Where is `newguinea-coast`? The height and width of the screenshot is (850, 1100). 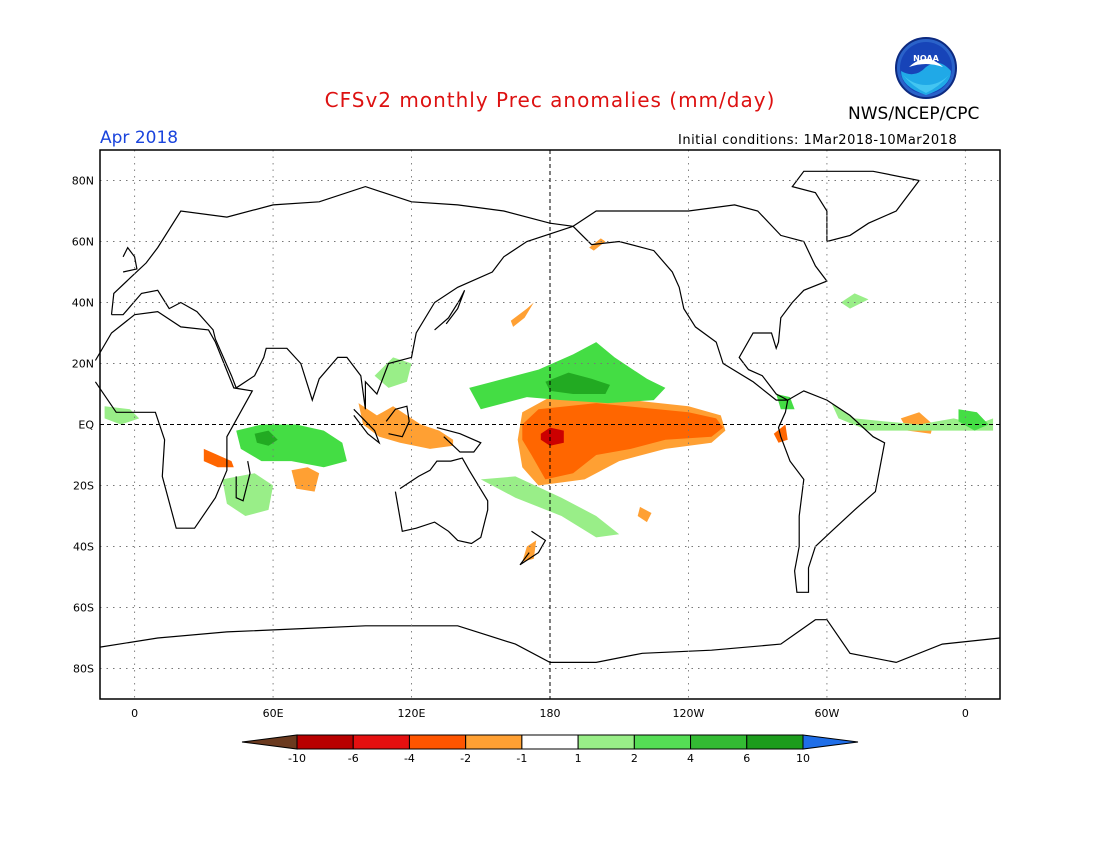 newguinea-coast is located at coordinates (459, 440).